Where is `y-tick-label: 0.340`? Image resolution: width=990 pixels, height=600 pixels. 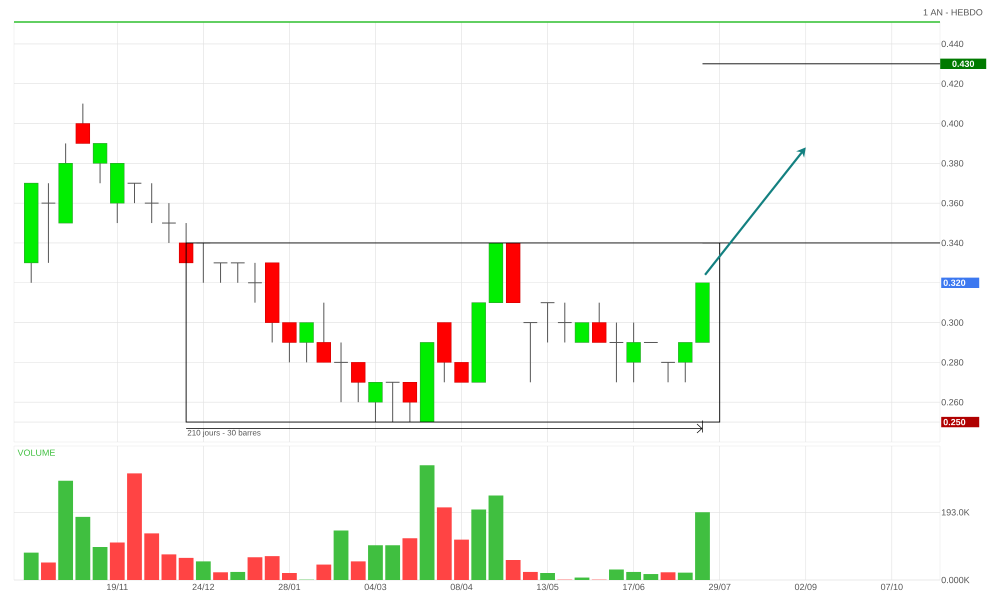 y-tick-label: 0.340 is located at coordinates (953, 243).